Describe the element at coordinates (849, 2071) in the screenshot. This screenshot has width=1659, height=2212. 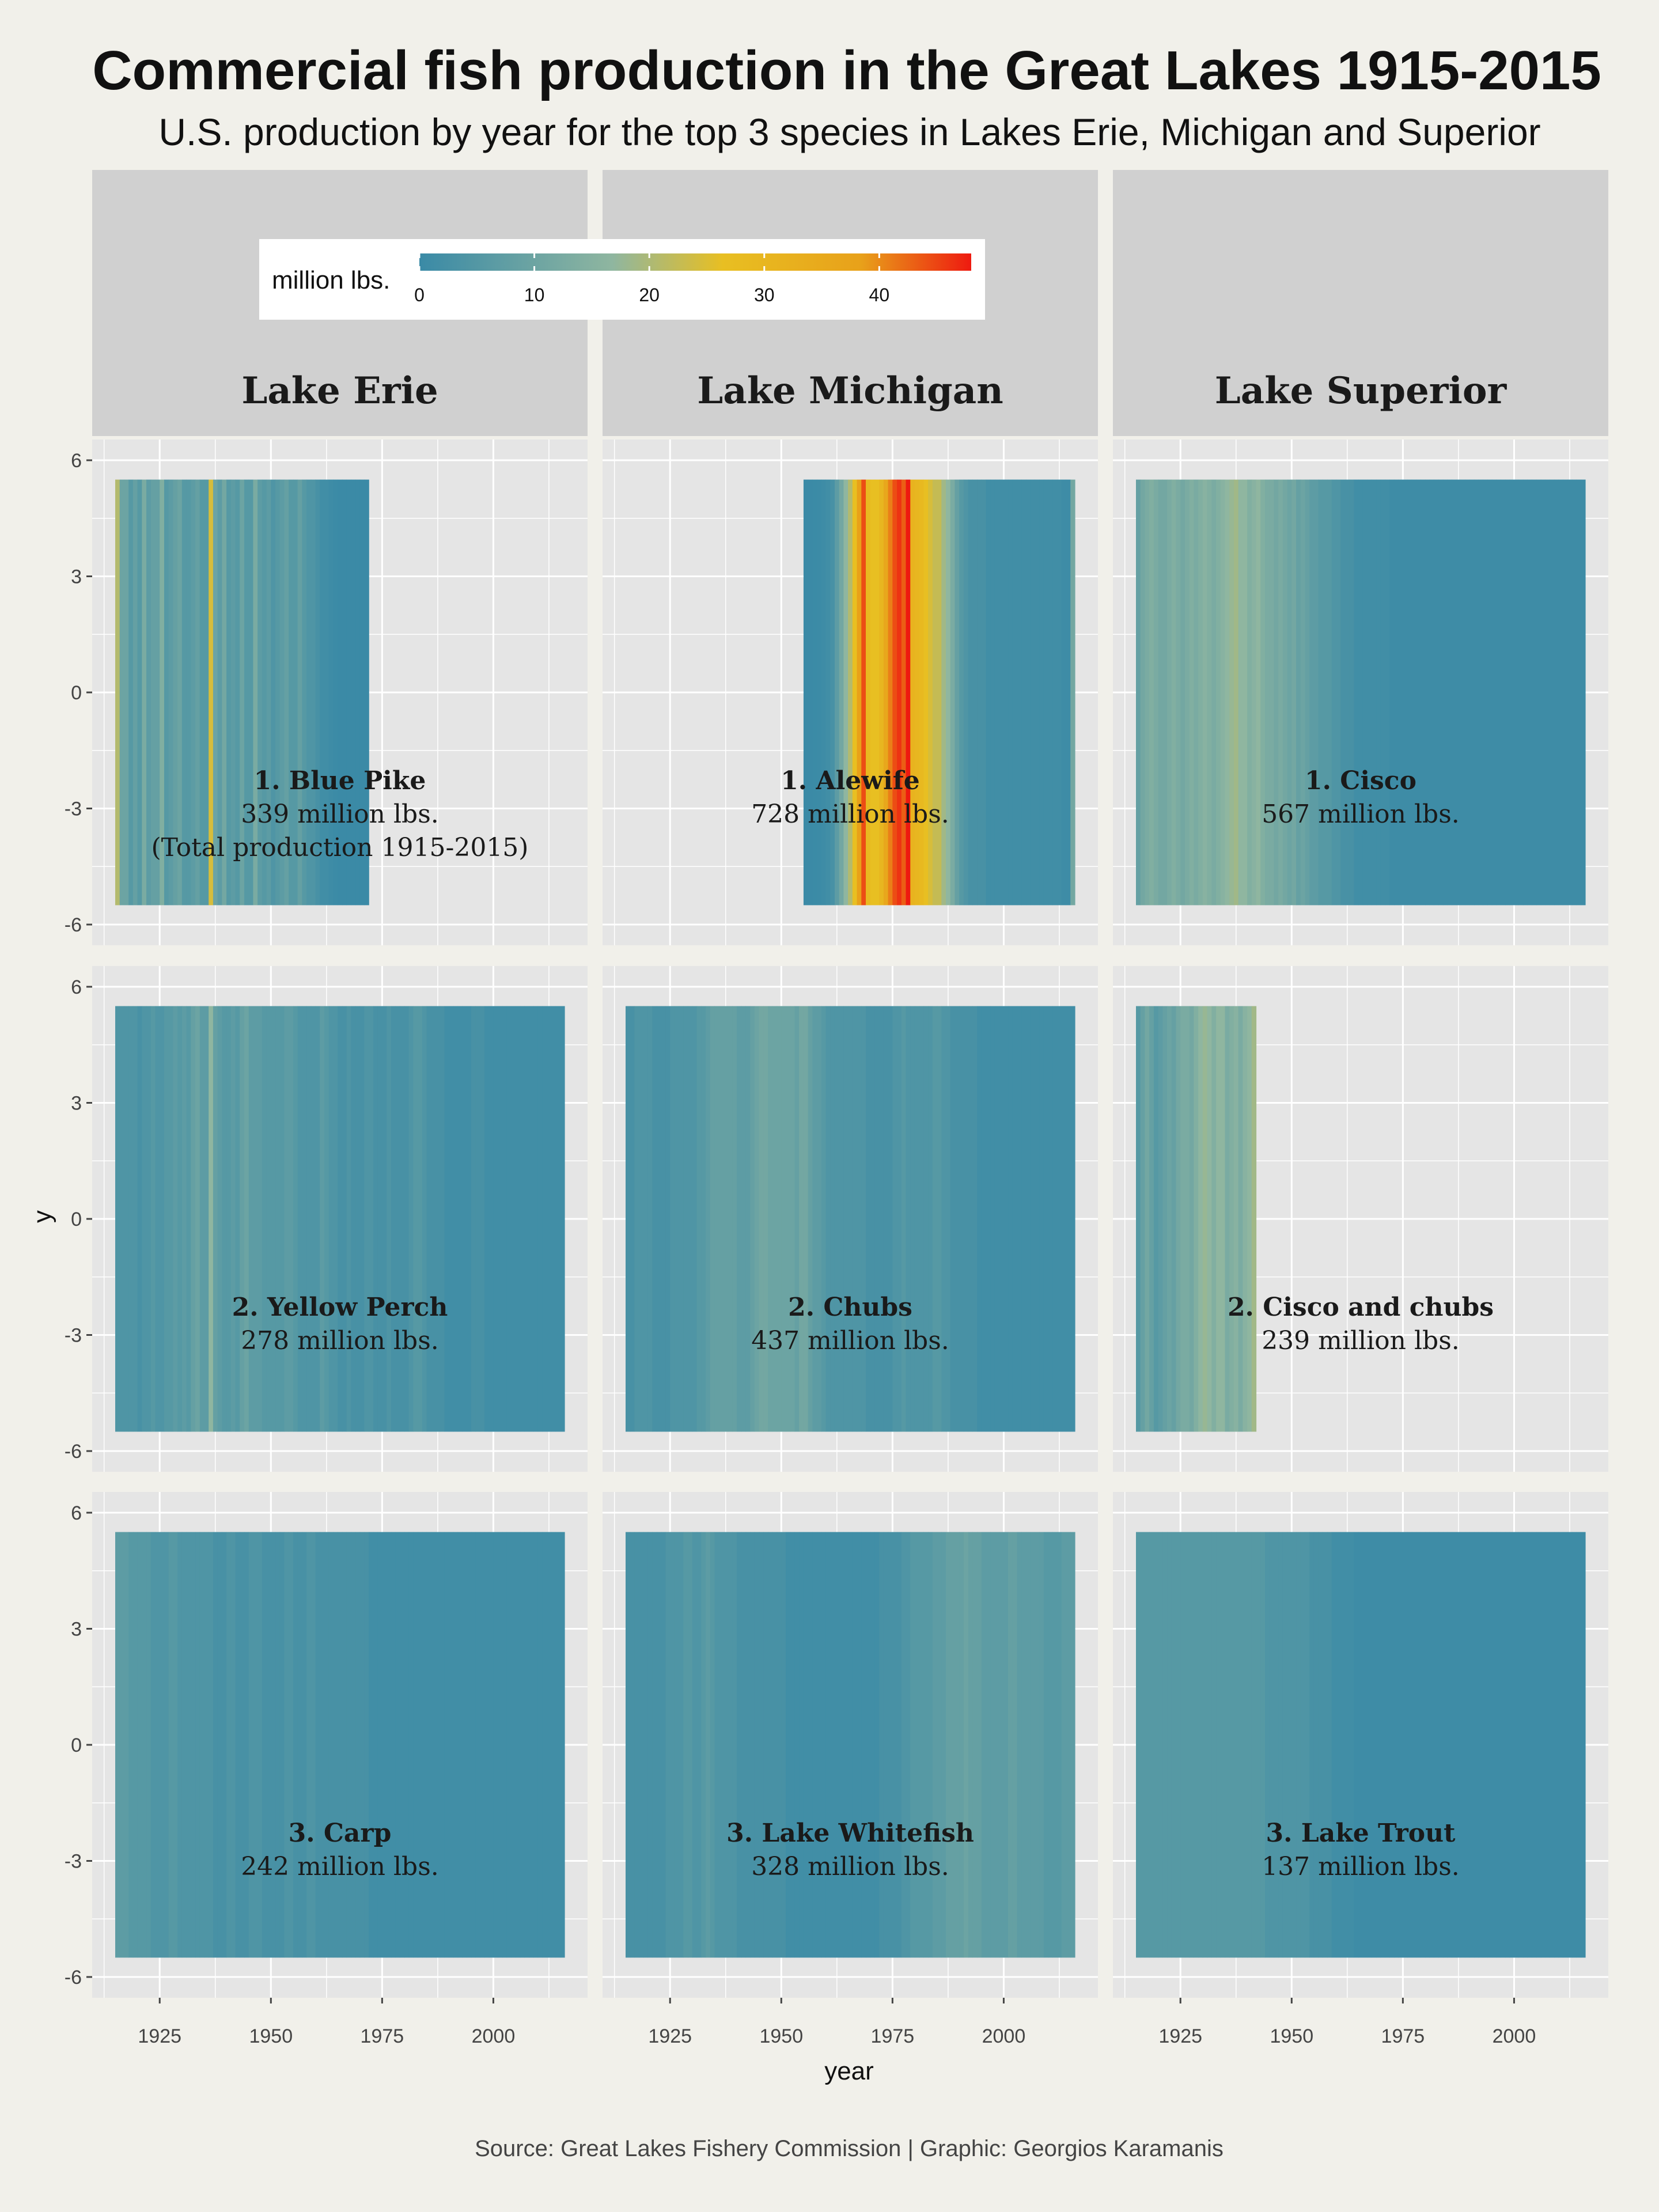
I see `x-axis-title: year` at that location.